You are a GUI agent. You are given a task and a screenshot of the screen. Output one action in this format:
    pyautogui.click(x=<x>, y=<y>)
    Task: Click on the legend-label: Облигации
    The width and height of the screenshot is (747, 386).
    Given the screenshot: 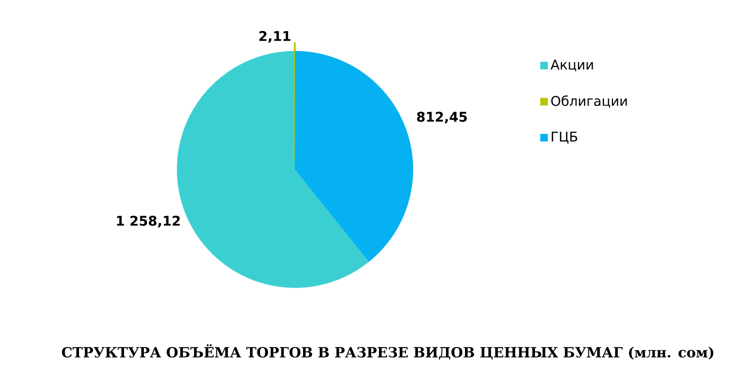 What is the action you would take?
    pyautogui.click(x=589, y=101)
    